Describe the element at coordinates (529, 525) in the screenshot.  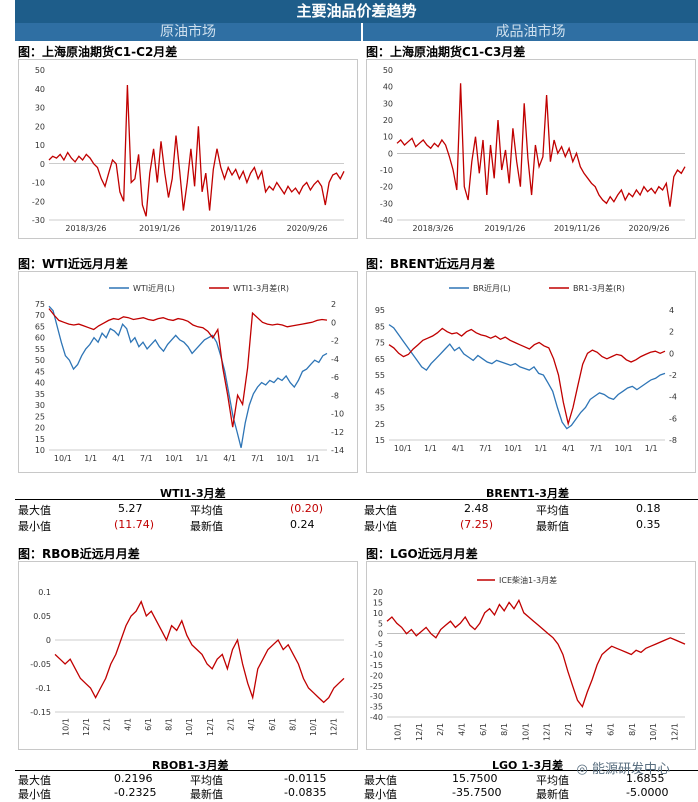
I see `brent-stats-row2: 最小值 (7.25) 最新值 0.35` at that location.